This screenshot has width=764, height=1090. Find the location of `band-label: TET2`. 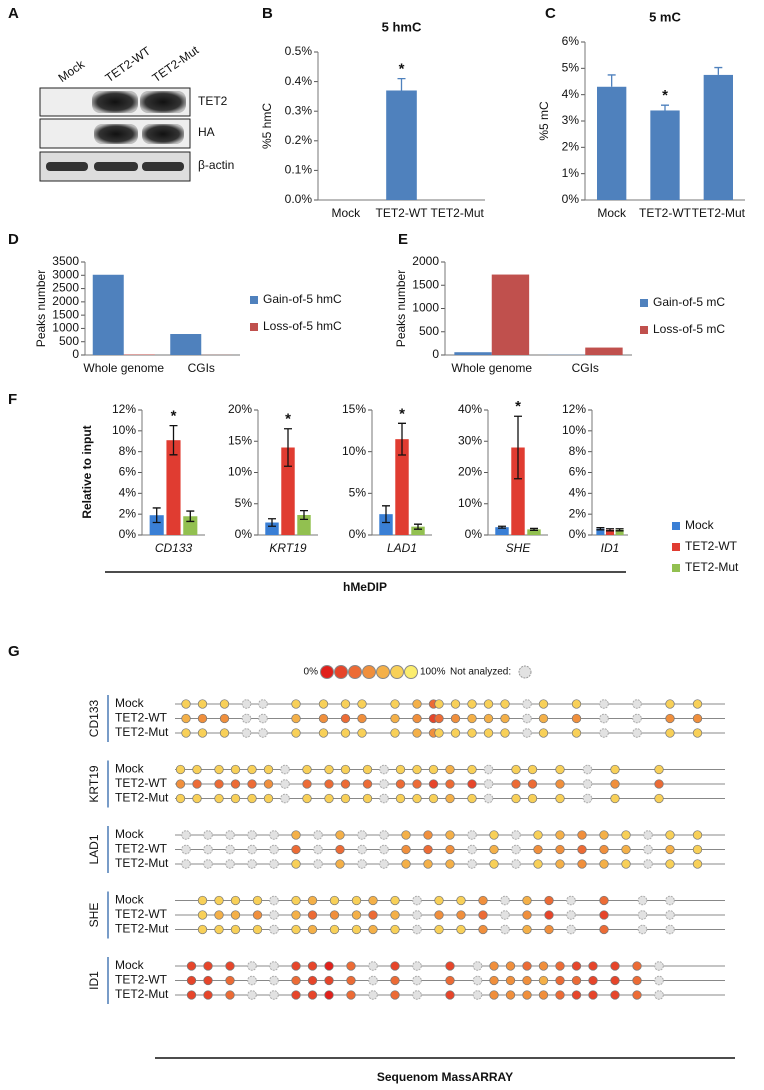

band-label: TET2 is located at coordinates (213, 101).